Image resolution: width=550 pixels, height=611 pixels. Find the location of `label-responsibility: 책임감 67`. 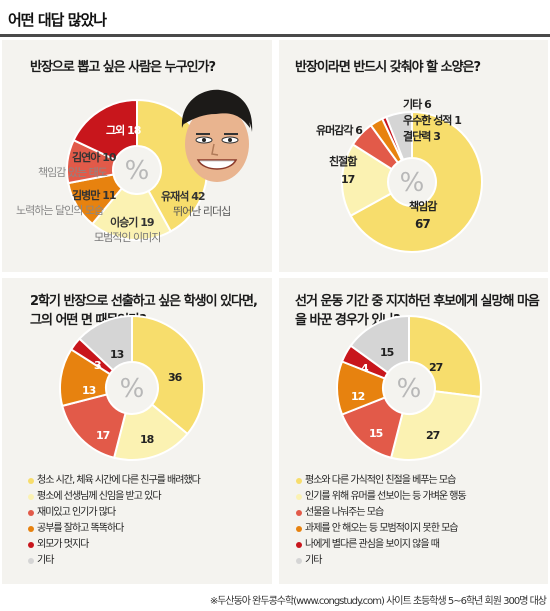

label-responsibility: 책임감 67 is located at coordinates (423, 215).